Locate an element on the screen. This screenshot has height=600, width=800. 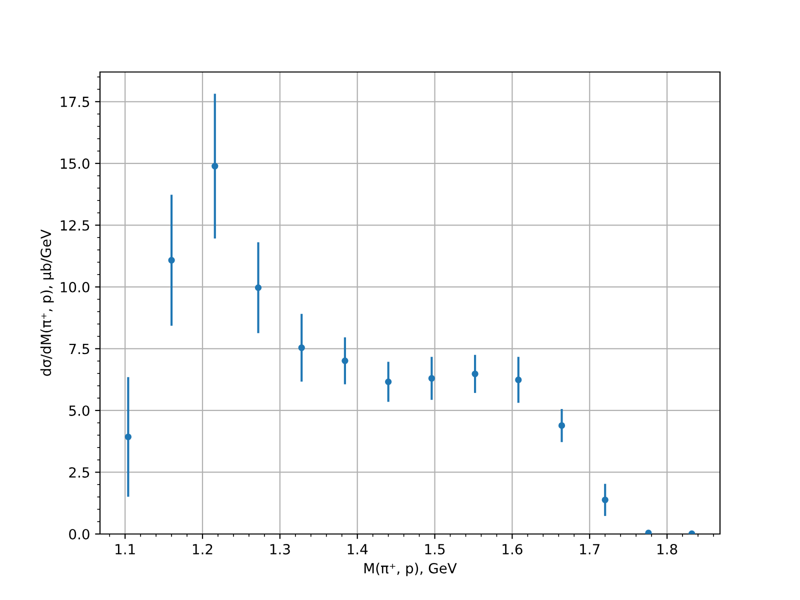
y-axis-title: dσ/dM(π⁺, p), μb/GeV is located at coordinates (47, 302).